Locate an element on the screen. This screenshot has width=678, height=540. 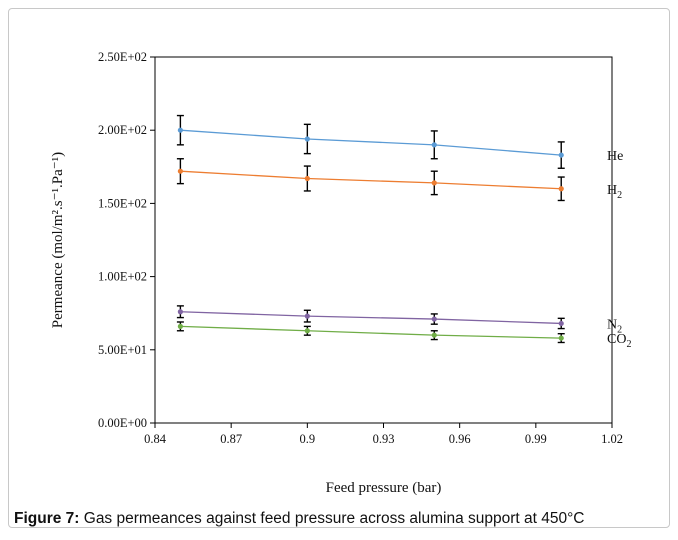
series-label-main: CO is located at coordinates (616, 339).